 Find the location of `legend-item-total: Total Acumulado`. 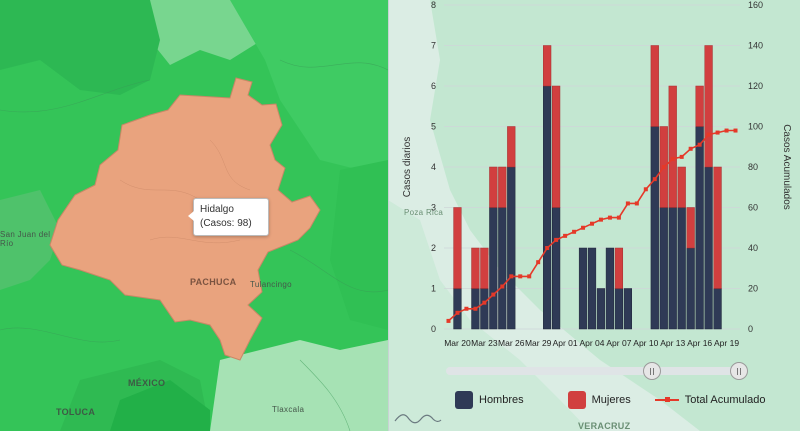

legend-item-total: Total Acumulado is located at coordinates (710, 400).